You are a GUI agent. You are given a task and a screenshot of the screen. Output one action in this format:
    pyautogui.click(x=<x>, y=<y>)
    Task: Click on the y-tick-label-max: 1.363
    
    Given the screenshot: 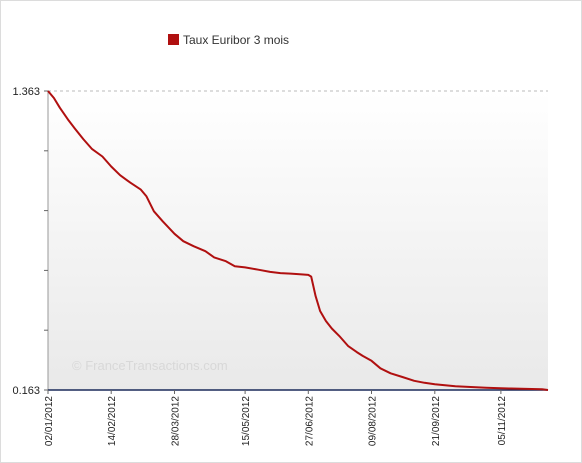 What is the action you would take?
    pyautogui.click(x=26, y=92)
    